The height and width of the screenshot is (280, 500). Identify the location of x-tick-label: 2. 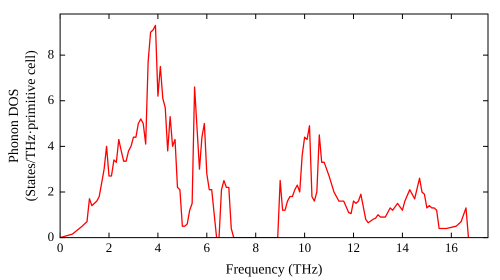
(109, 247).